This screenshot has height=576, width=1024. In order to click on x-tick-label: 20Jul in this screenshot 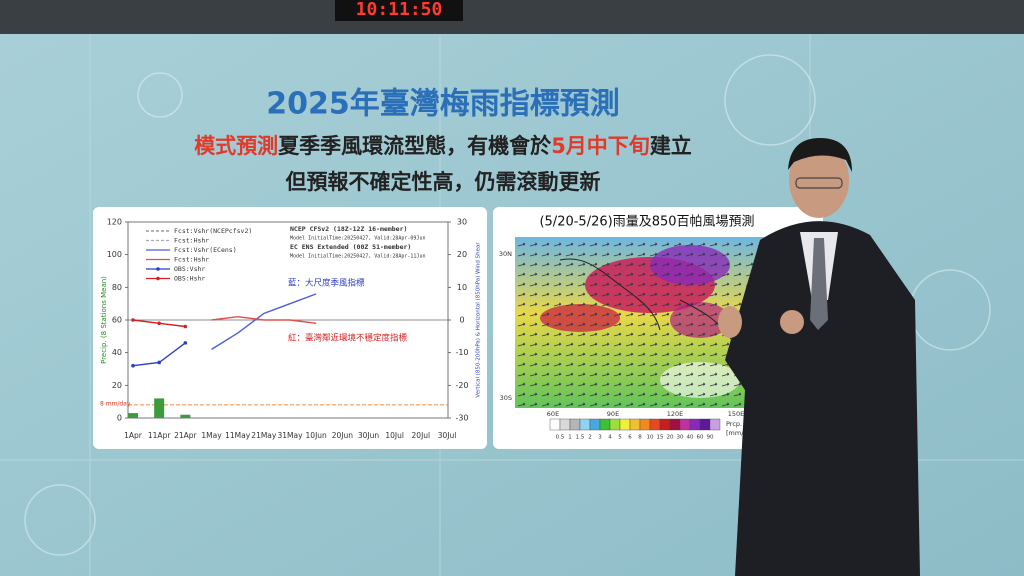, I will do `click(421, 435)`.